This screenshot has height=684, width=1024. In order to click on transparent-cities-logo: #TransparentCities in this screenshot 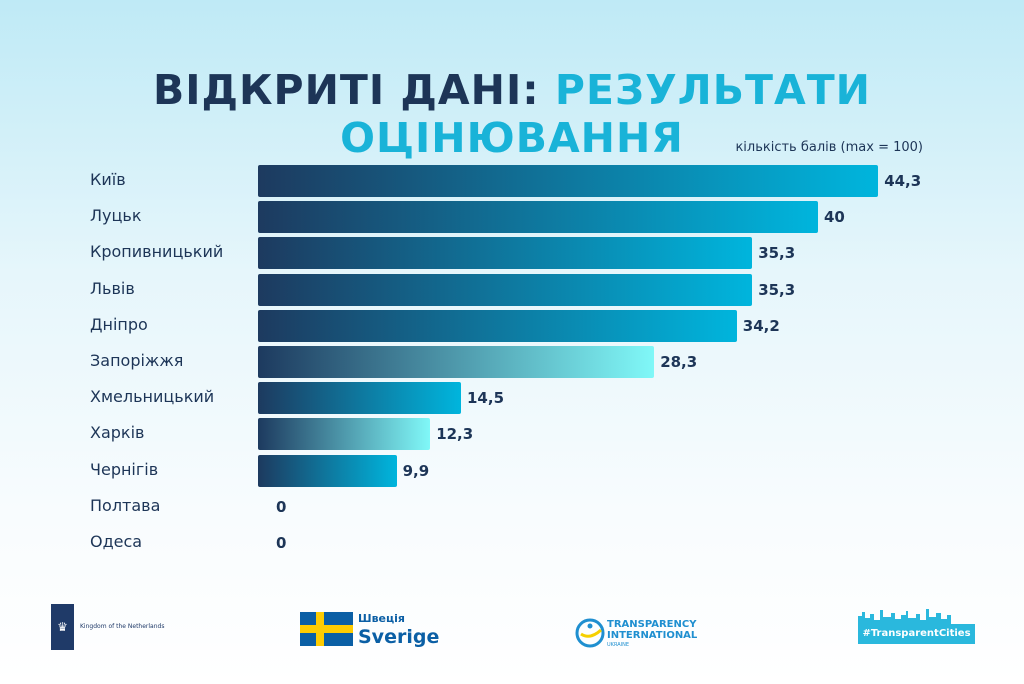, I will do `click(916, 628)`.